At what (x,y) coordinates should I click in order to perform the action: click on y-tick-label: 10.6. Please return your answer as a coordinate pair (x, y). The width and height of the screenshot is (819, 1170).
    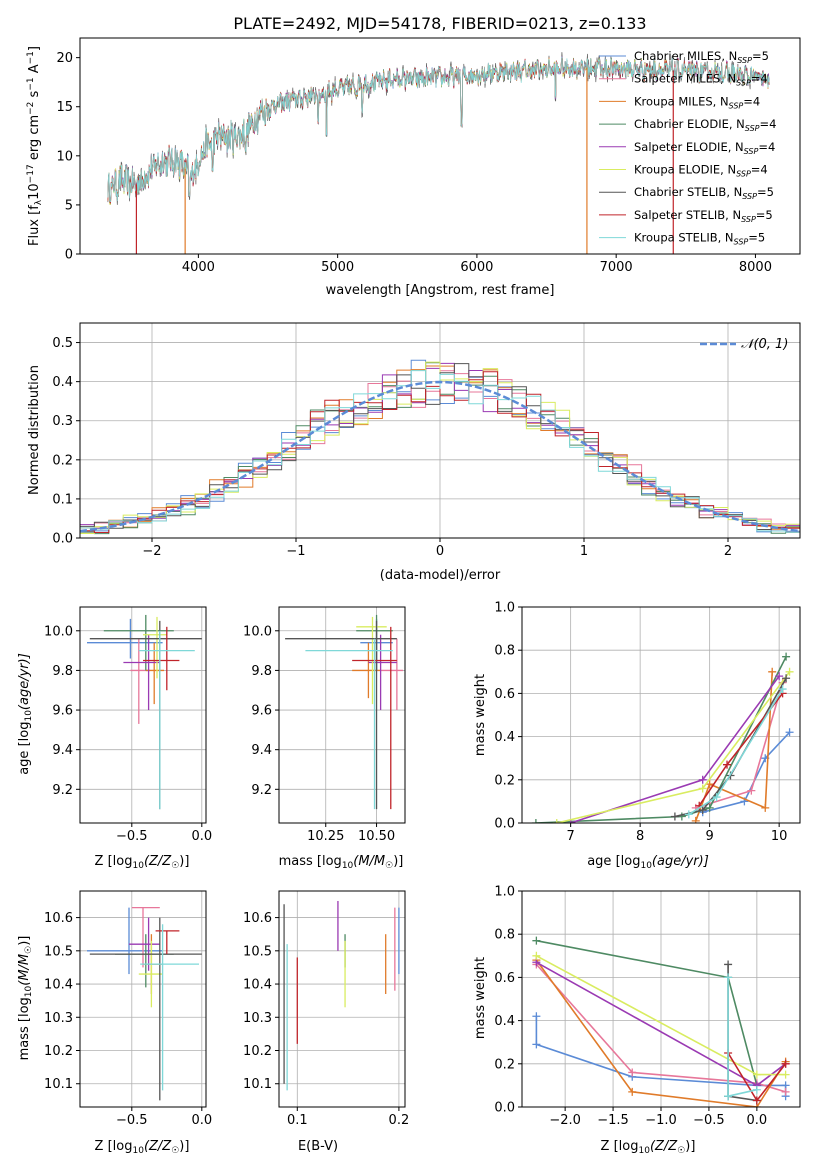
    Looking at the image, I should click on (257, 918).